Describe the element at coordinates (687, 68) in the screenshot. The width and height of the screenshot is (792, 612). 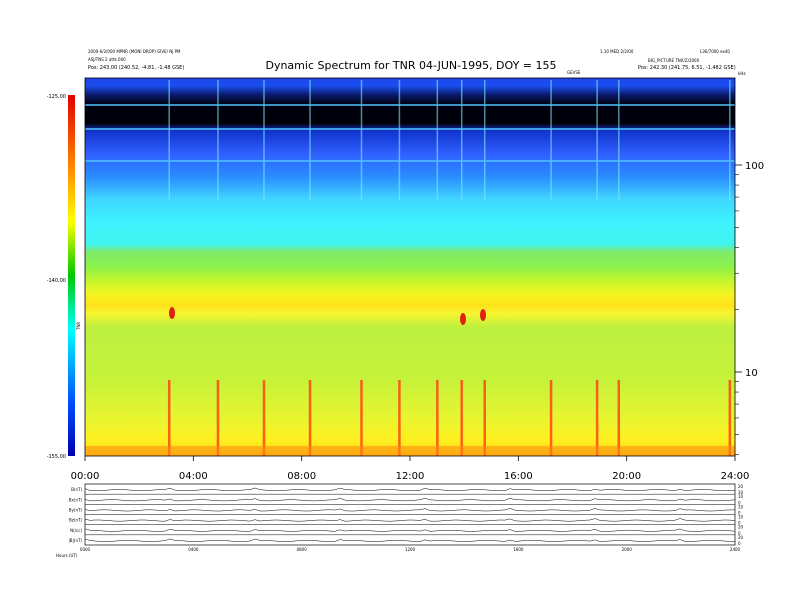
I see `header-right-4: Pos: 242.30 (241.75, 6.51, -1.482 GSE)` at that location.